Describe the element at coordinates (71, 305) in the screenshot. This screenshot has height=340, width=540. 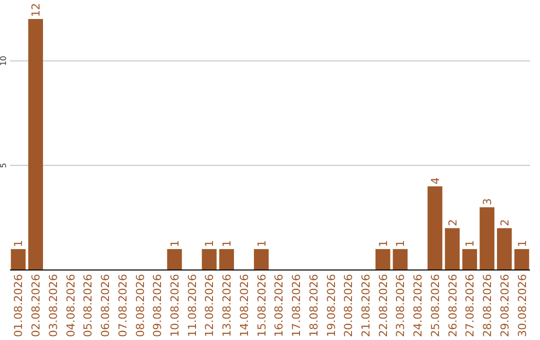
I see `x-tick-label: 04.08.2026` at that location.